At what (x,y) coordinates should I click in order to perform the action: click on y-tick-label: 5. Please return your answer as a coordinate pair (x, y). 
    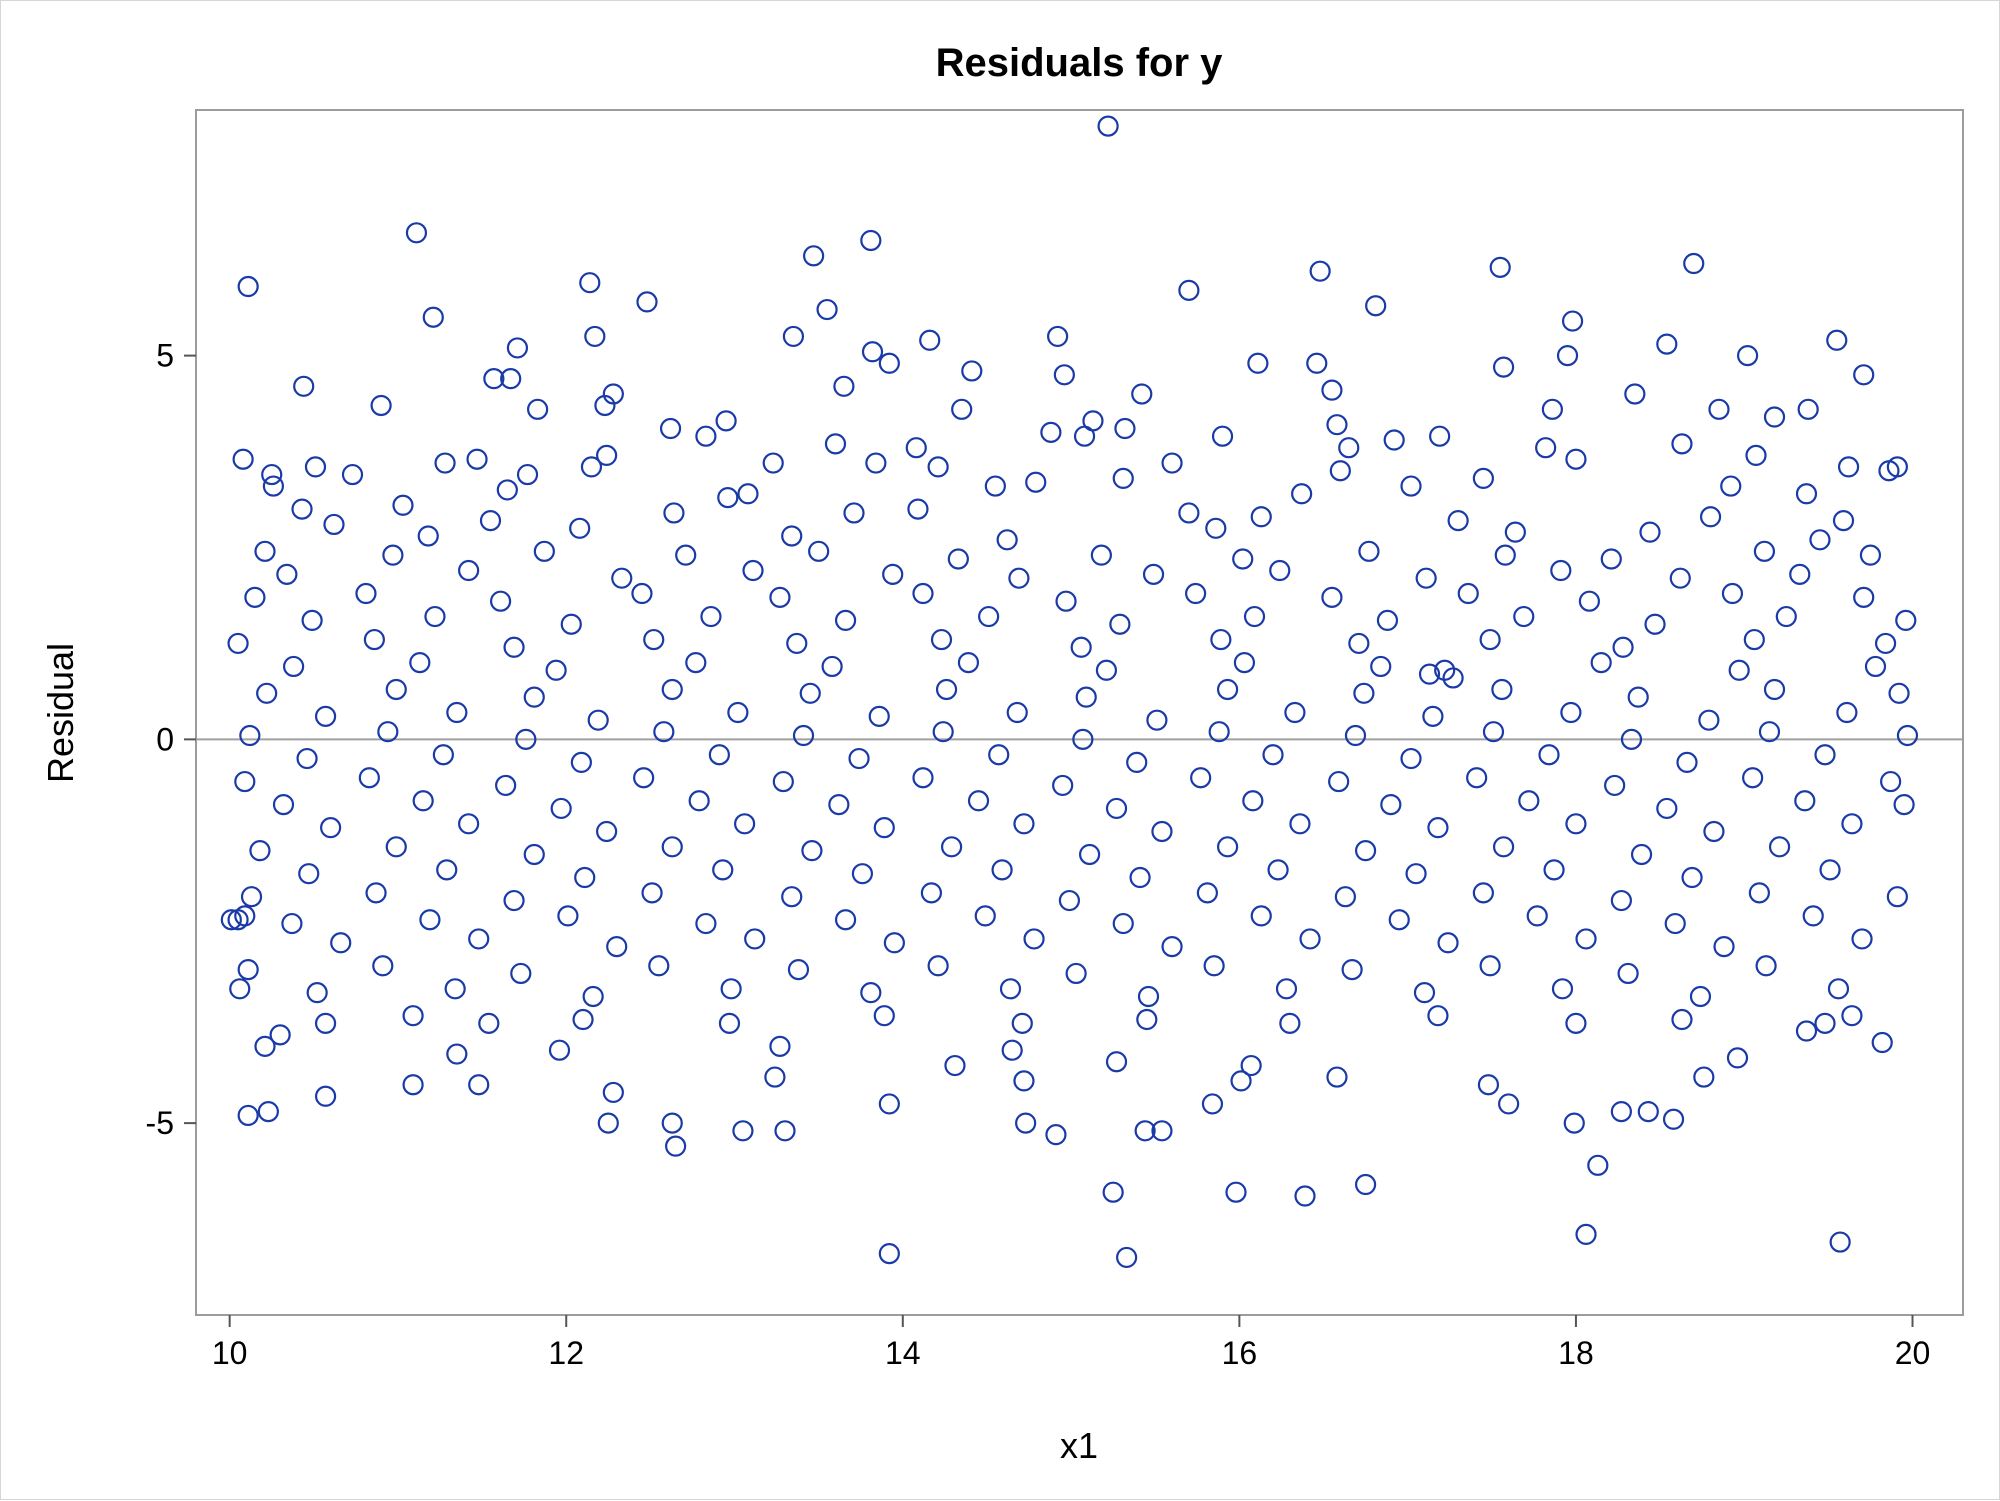
    Looking at the image, I should click on (165, 356).